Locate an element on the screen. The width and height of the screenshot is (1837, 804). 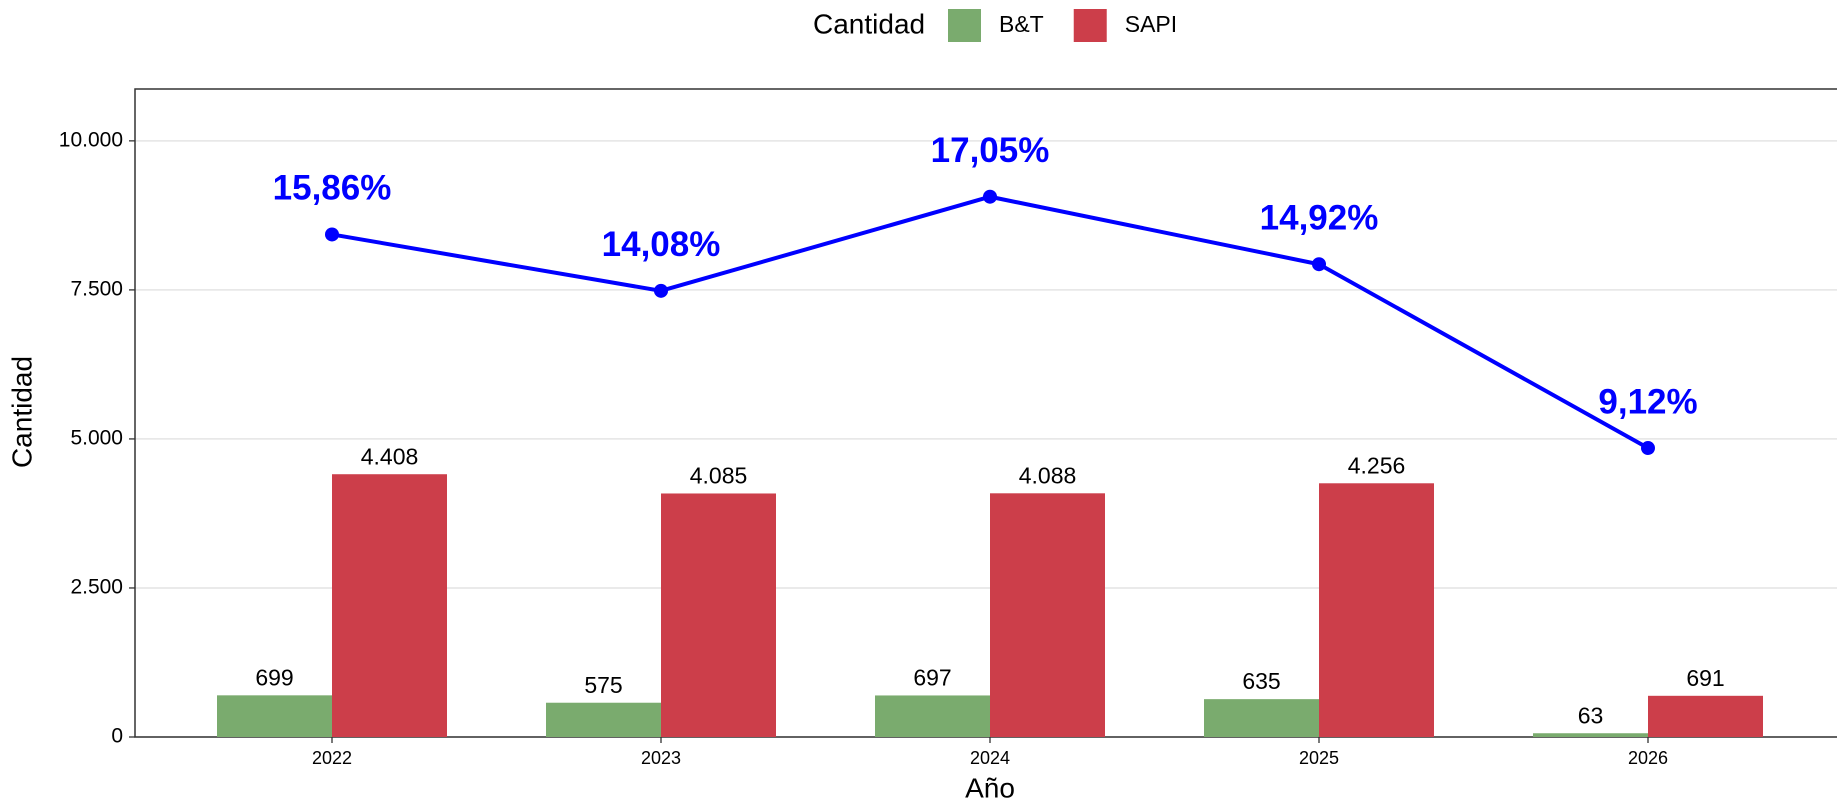
legend-title: Cantidad is located at coordinates (869, 23).